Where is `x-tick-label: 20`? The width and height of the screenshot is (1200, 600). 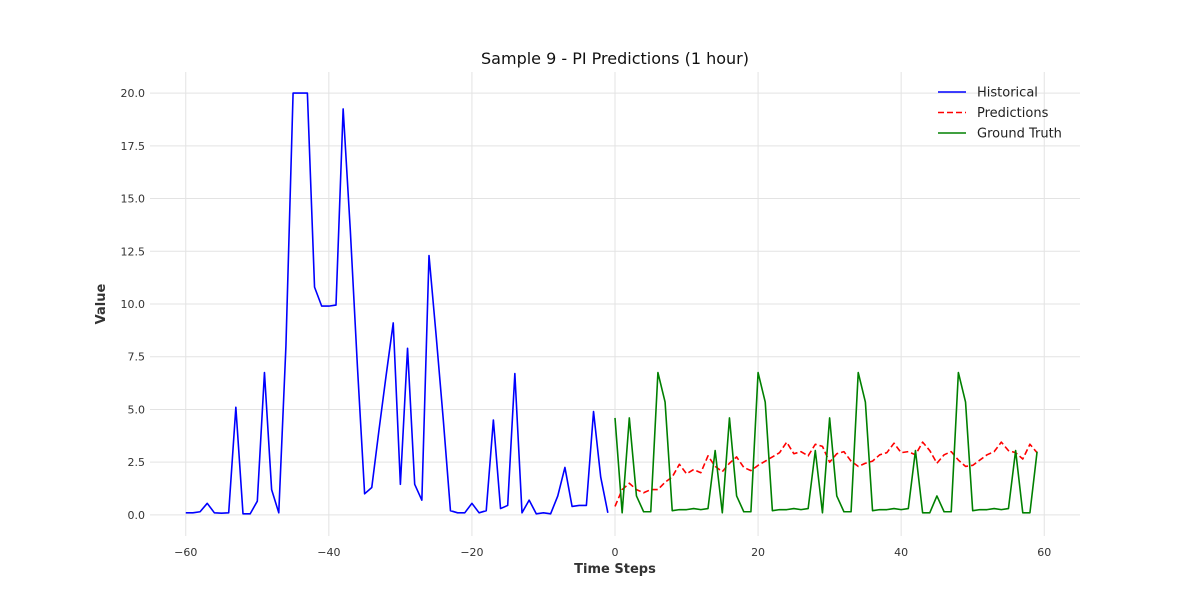
x-tick-label: 20 is located at coordinates (758, 552).